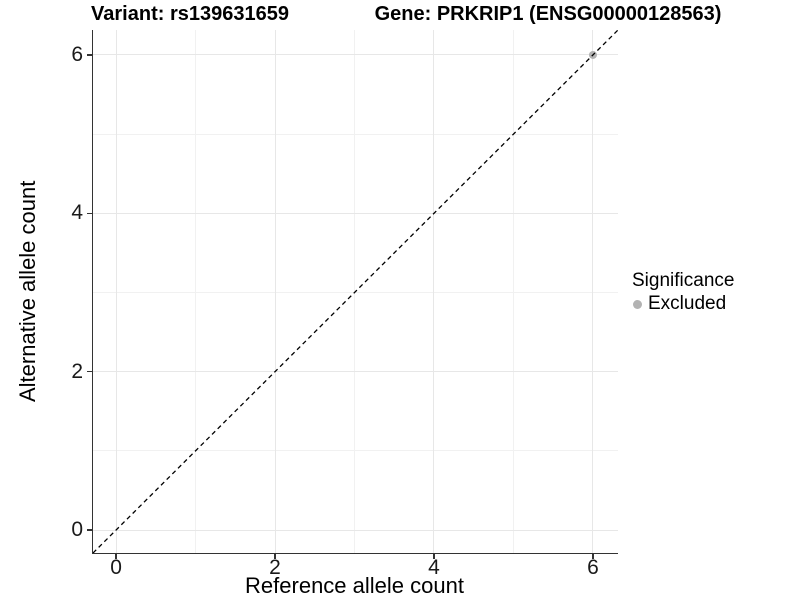 The width and height of the screenshot is (800, 600). What do you see at coordinates (77, 54) in the screenshot?
I see `y-tick-label: 6` at bounding box center [77, 54].